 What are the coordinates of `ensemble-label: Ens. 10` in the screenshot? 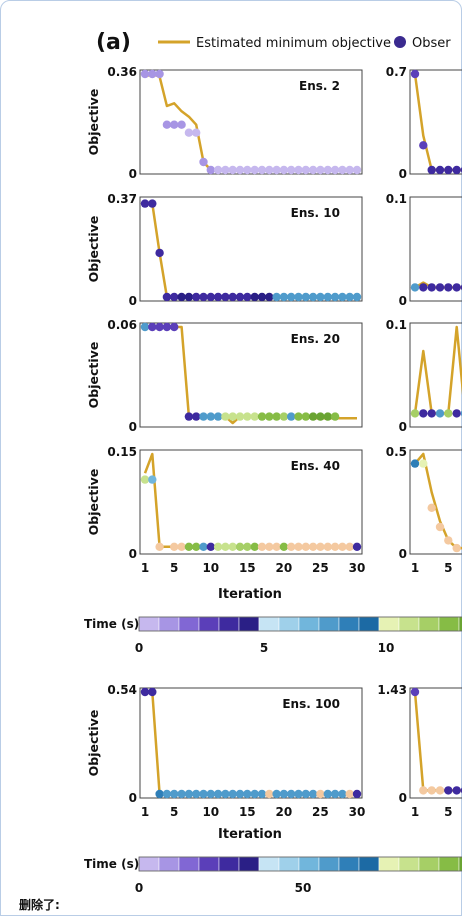 It's located at (315, 213).